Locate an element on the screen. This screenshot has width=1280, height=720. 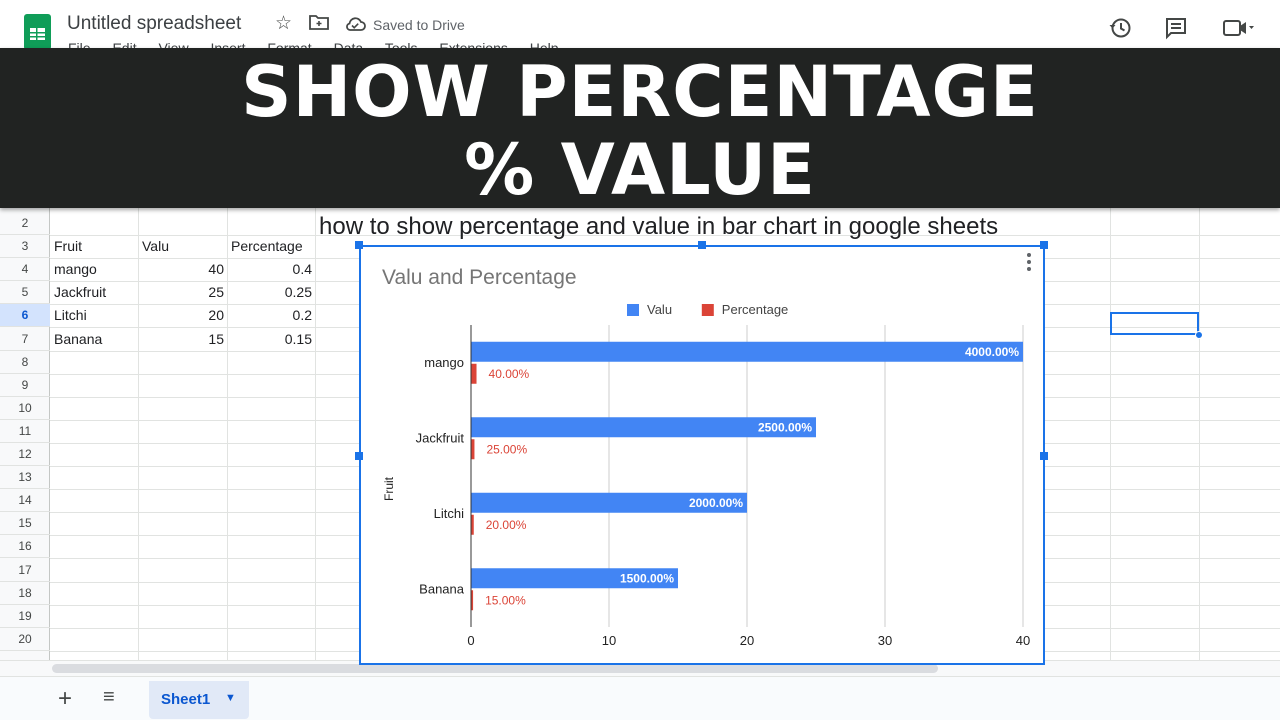
sheet-menu-caret-icon: ▼ is located at coordinates (230, 698).